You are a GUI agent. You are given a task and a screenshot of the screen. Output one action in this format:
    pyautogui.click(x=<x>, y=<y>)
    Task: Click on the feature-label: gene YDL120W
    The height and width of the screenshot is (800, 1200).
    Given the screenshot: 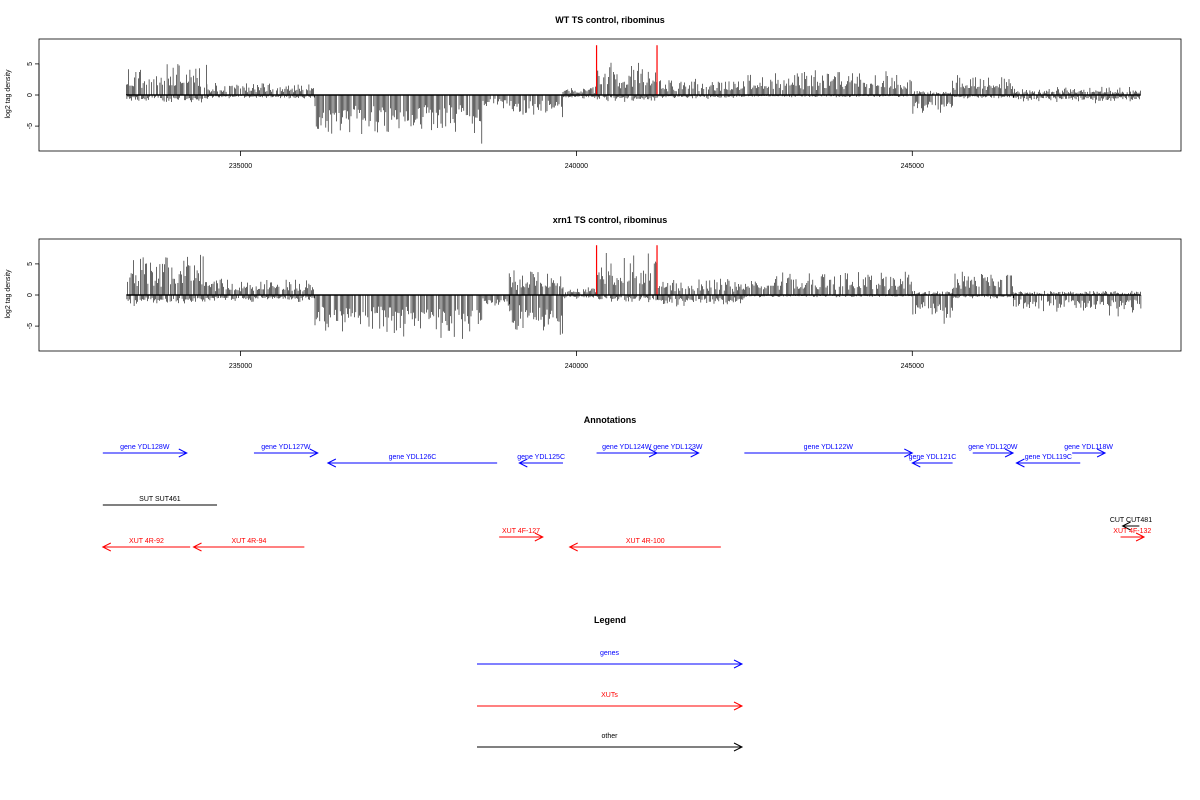 What is the action you would take?
    pyautogui.click(x=993, y=447)
    